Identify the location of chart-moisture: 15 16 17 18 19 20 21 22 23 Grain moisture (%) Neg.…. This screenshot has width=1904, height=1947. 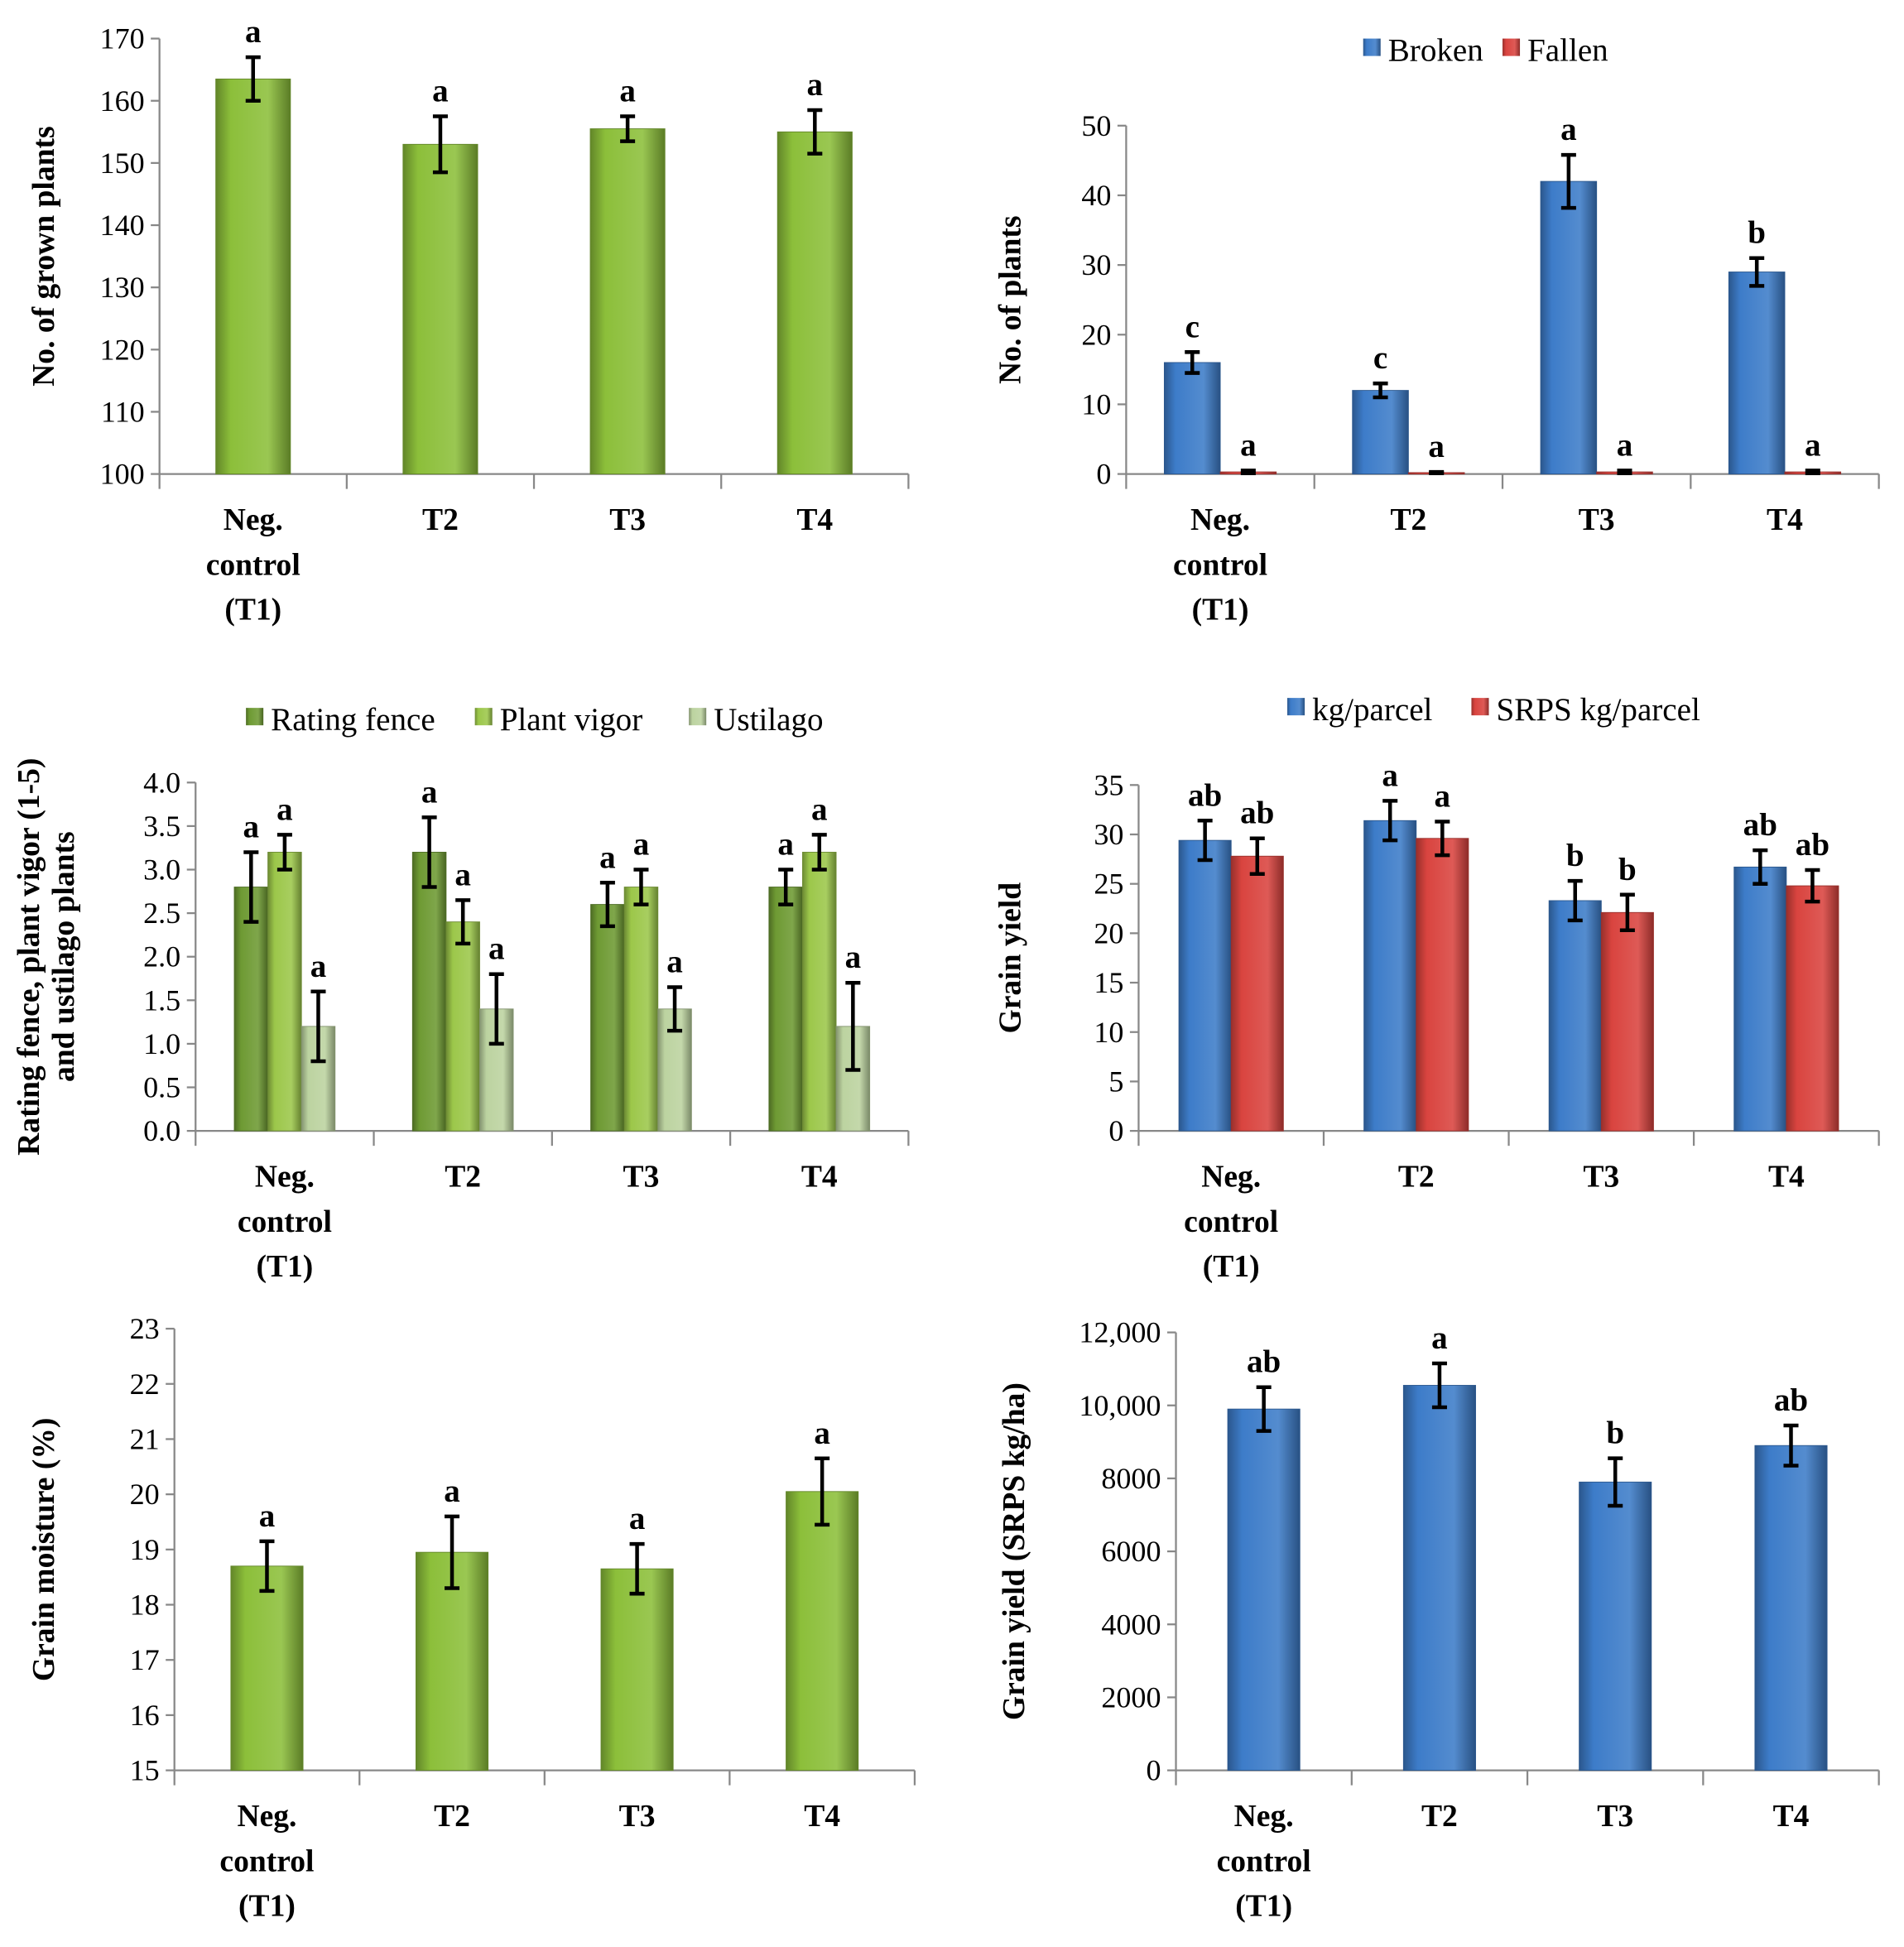
(471, 1617).